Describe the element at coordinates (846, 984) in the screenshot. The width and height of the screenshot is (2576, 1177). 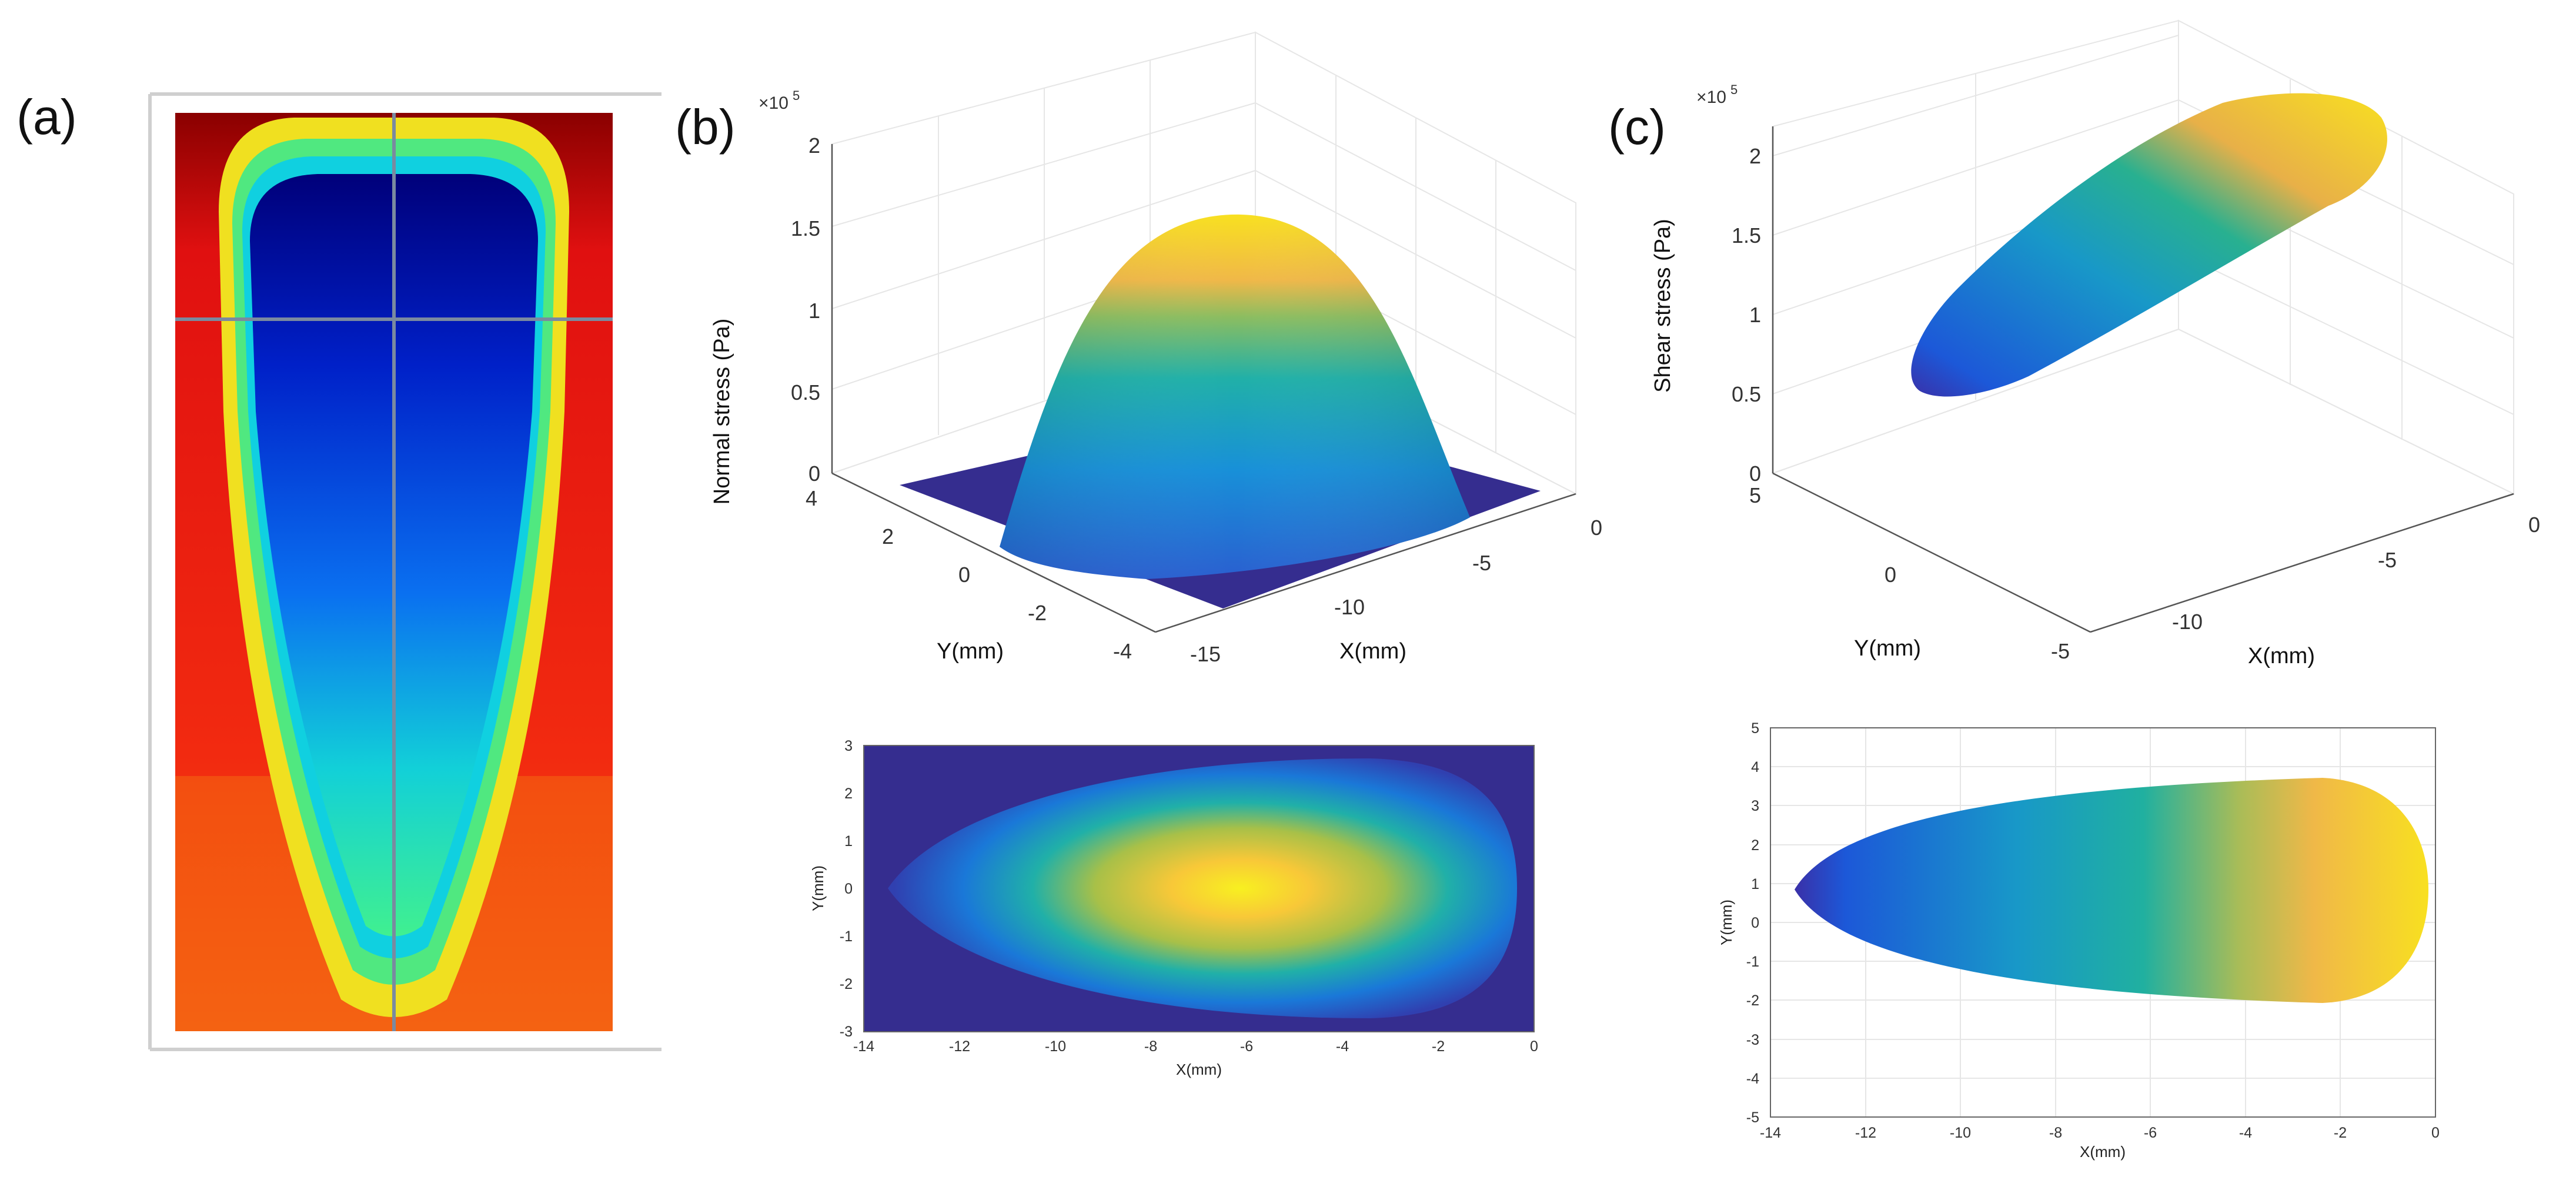
I see `b2-ytick-5: -2` at that location.